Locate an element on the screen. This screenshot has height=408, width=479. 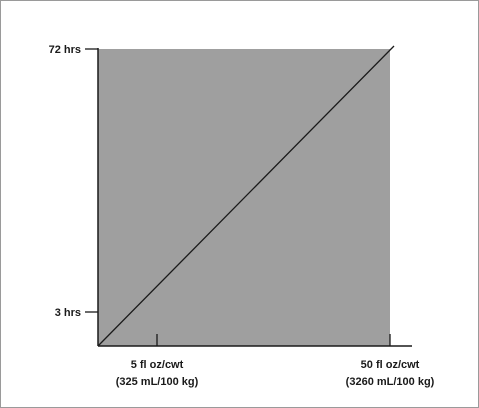
x-tick-sublabel: (325 mL/100 kg) is located at coordinates (157, 382).